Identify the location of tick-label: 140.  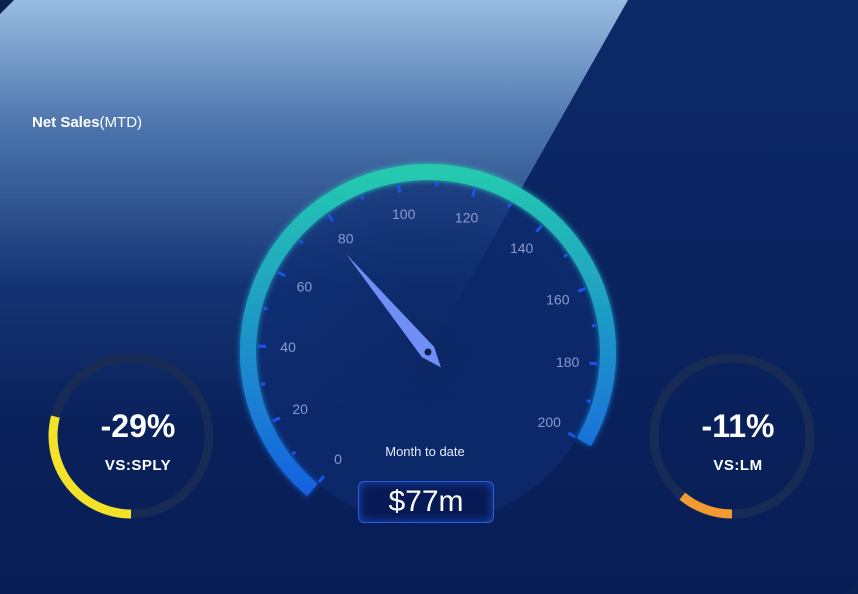
(522, 248).